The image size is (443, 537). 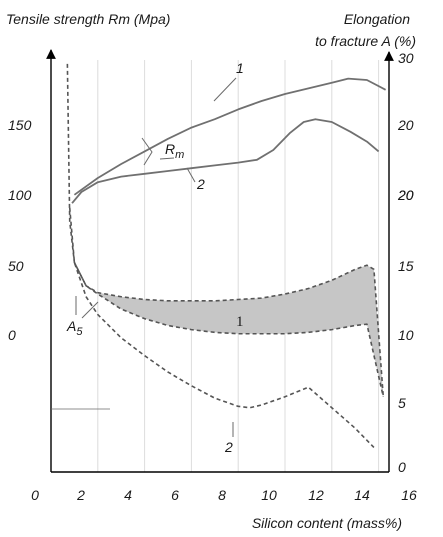 What do you see at coordinates (88, 19) in the screenshot?
I see `left-axis-title: Tensile strength Rm (Mpa)` at bounding box center [88, 19].